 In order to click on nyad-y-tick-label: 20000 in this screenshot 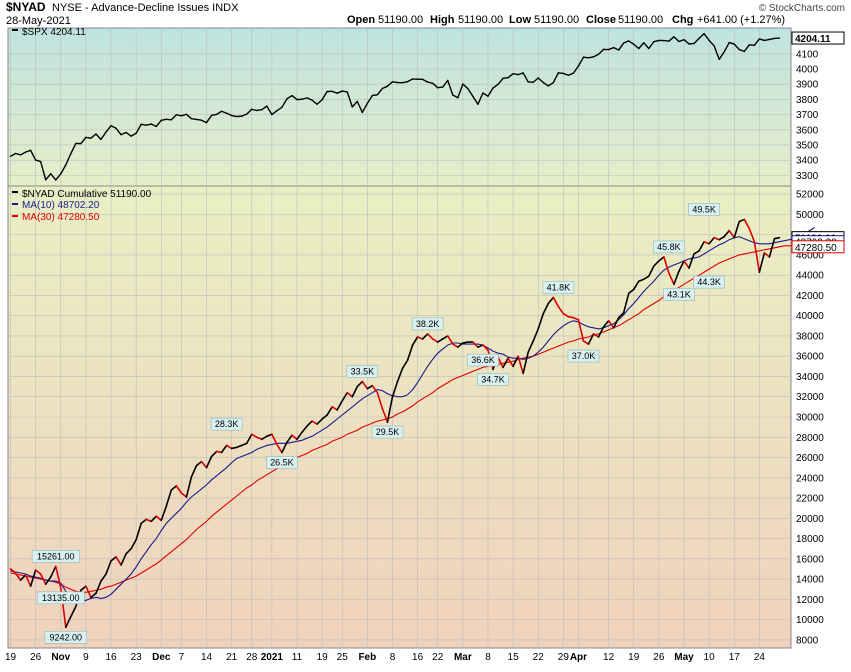, I will do `click(810, 519)`.